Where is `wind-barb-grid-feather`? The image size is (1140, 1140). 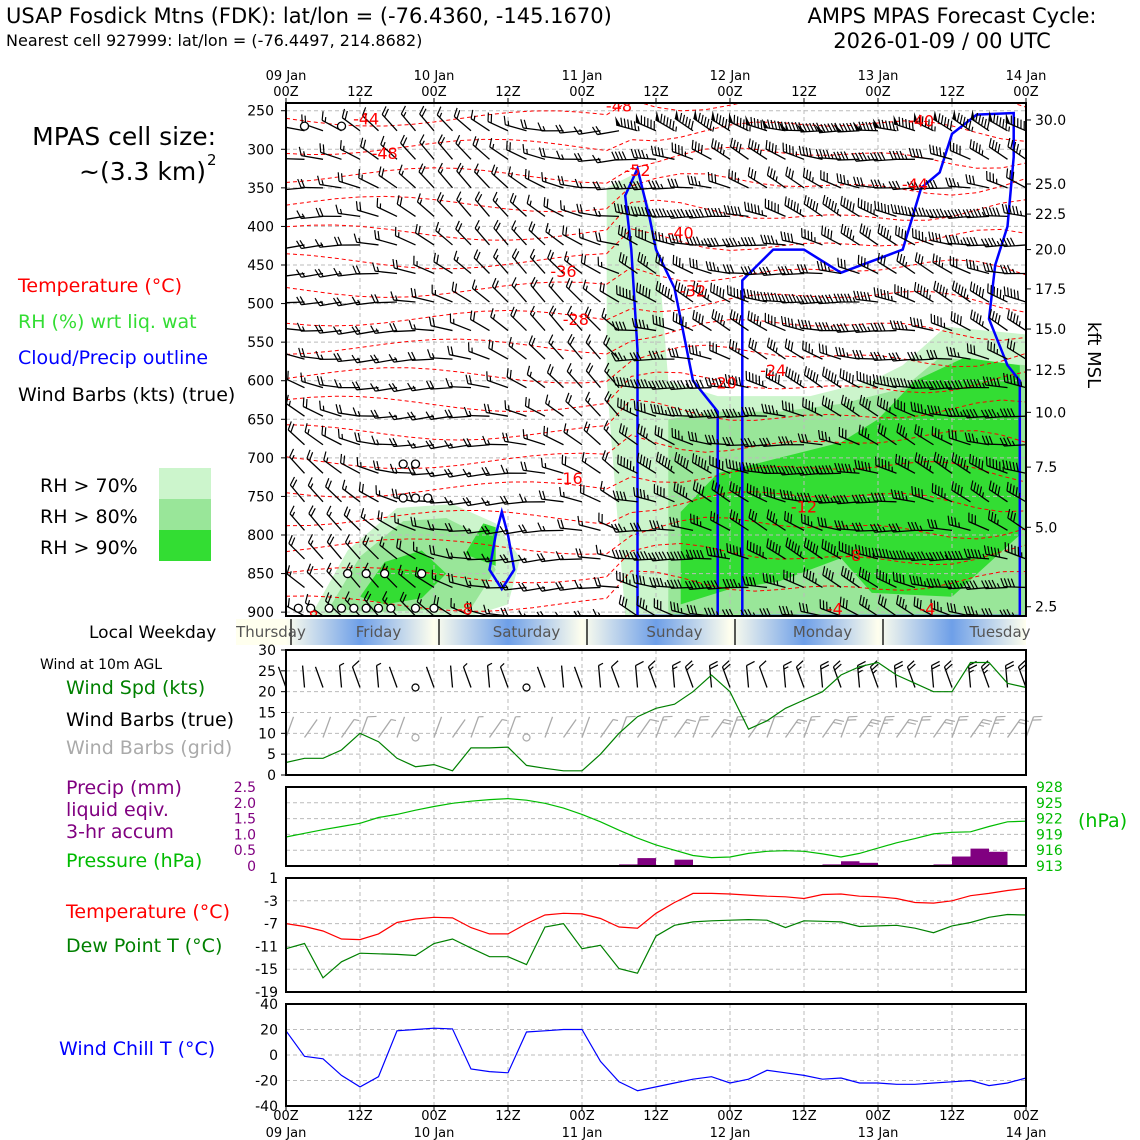 wind-barb-grid-feather is located at coordinates (874, 723).